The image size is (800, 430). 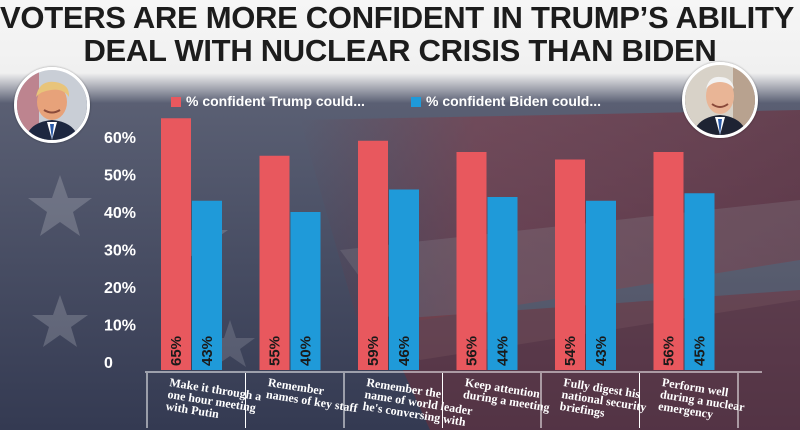 What do you see at coordinates (176, 351) in the screenshot?
I see `data-label-trump: 65%` at bounding box center [176, 351].